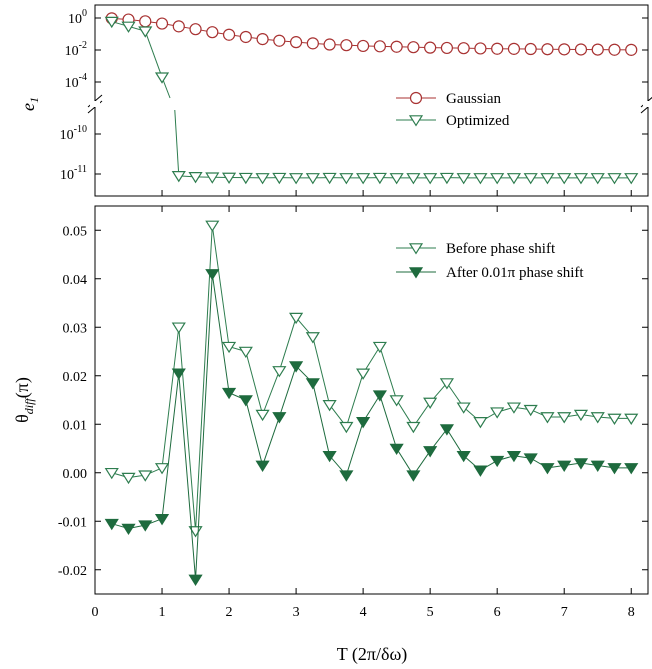 This screenshot has width=652, height=669. What do you see at coordinates (75, 231) in the screenshot?
I see `y-tick-label: 0.05` at bounding box center [75, 231].